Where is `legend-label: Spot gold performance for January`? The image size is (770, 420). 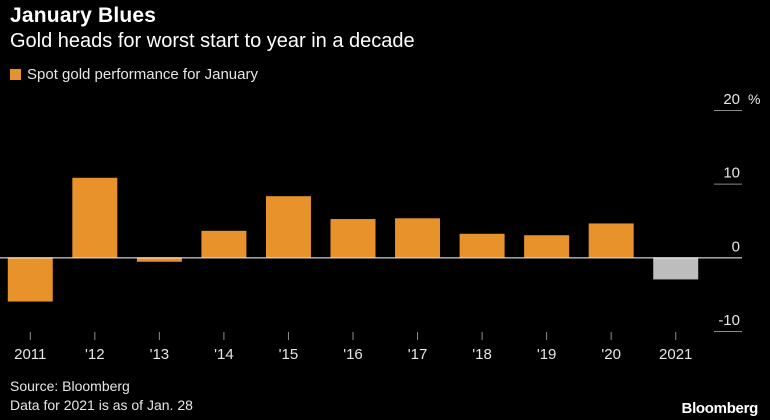
legend-label: Spot gold performance for January is located at coordinates (142, 74).